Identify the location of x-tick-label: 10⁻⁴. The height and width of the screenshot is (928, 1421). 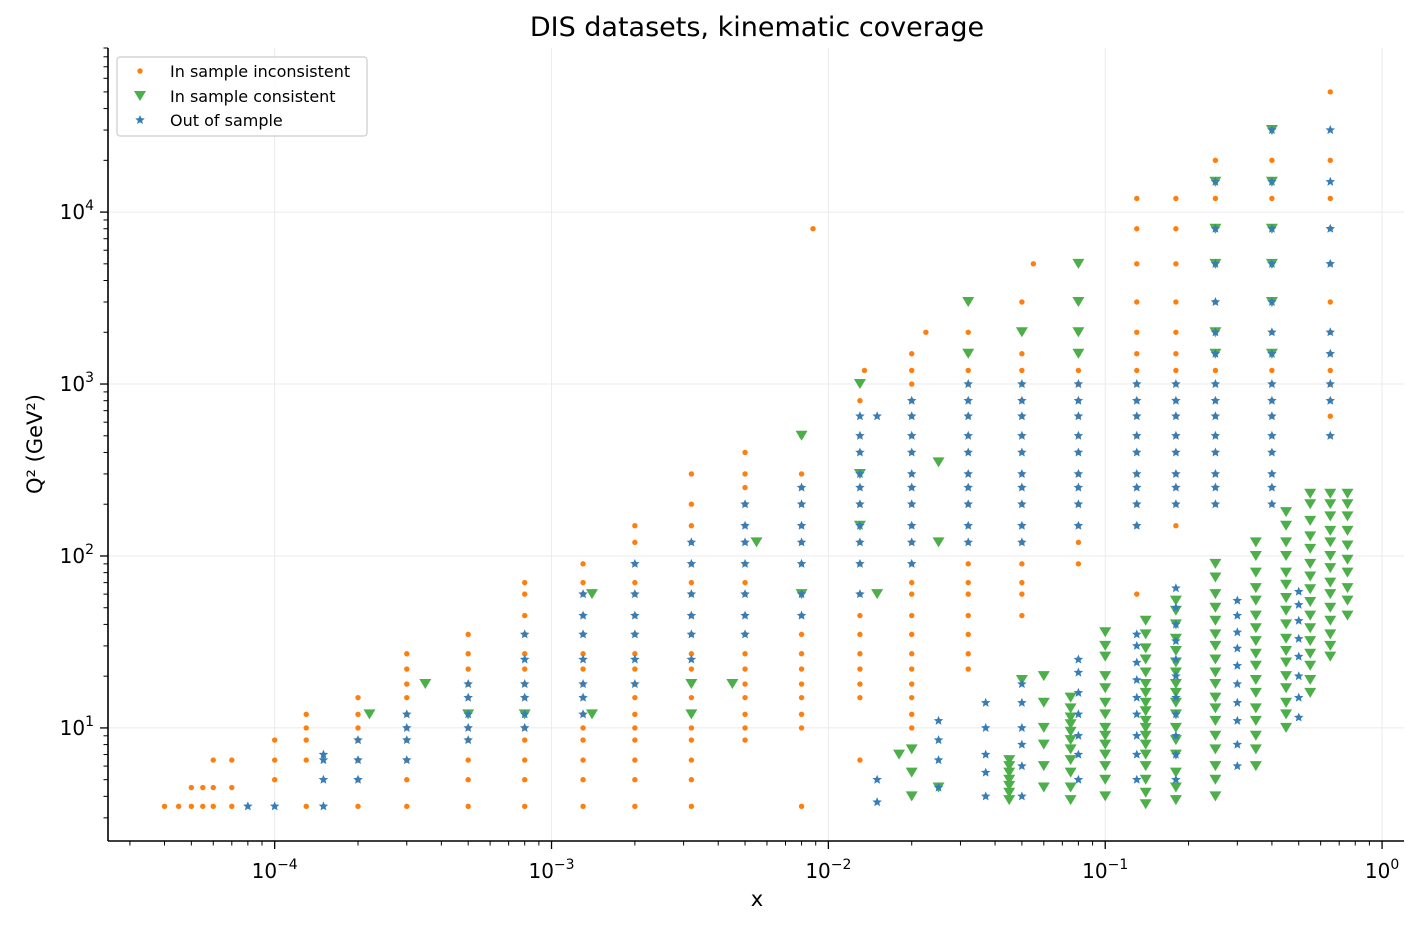
(275, 870).